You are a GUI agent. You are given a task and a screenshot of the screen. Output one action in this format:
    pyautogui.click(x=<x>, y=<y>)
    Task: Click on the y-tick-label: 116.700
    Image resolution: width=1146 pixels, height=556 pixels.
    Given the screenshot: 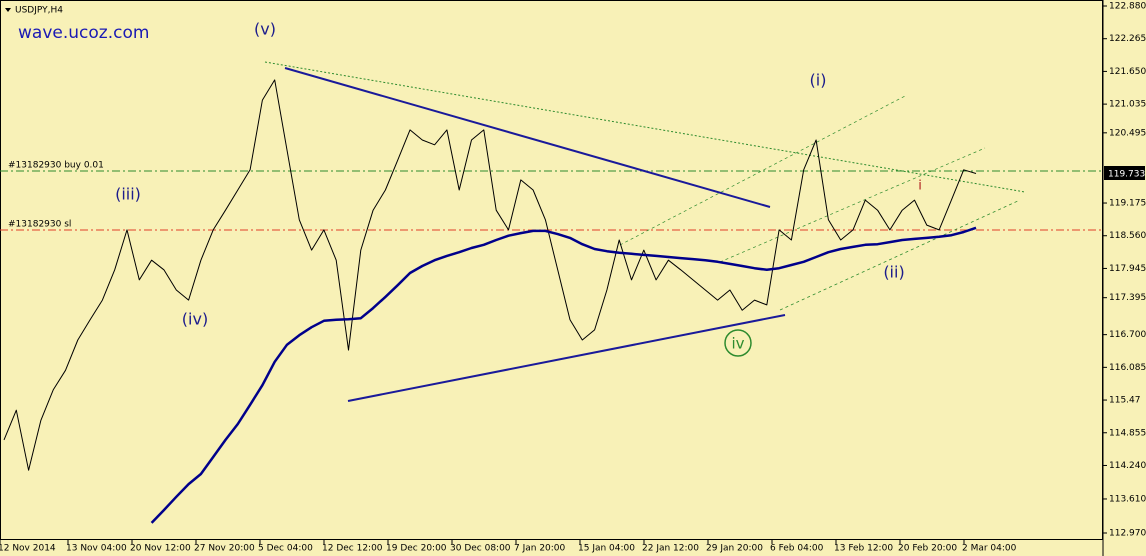 What is the action you would take?
    pyautogui.click(x=1127, y=335)
    